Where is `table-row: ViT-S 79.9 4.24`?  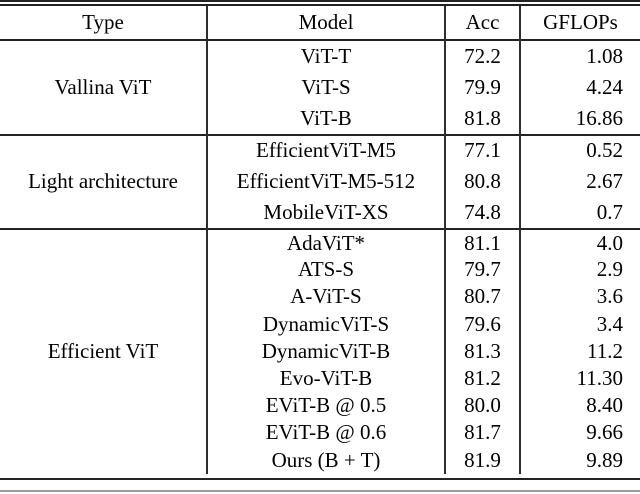
table-row: ViT-S 79.9 4.24 is located at coordinates (320, 87).